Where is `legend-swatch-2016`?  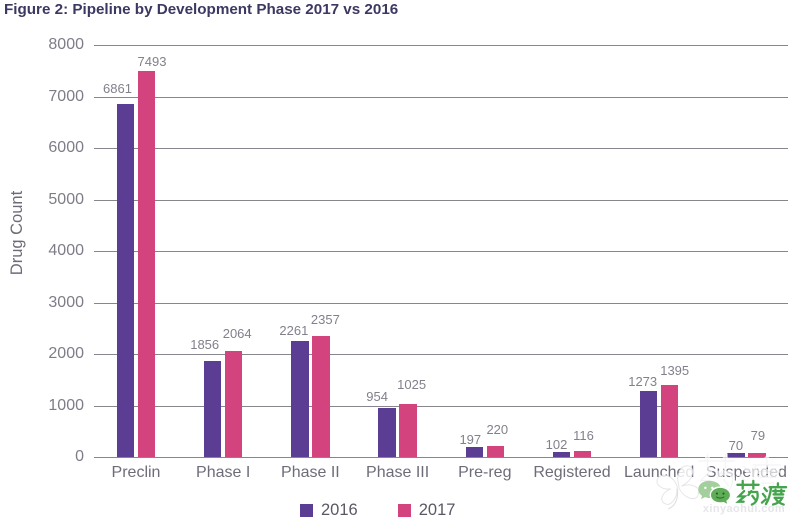
legend-swatch-2016 is located at coordinates (306, 510).